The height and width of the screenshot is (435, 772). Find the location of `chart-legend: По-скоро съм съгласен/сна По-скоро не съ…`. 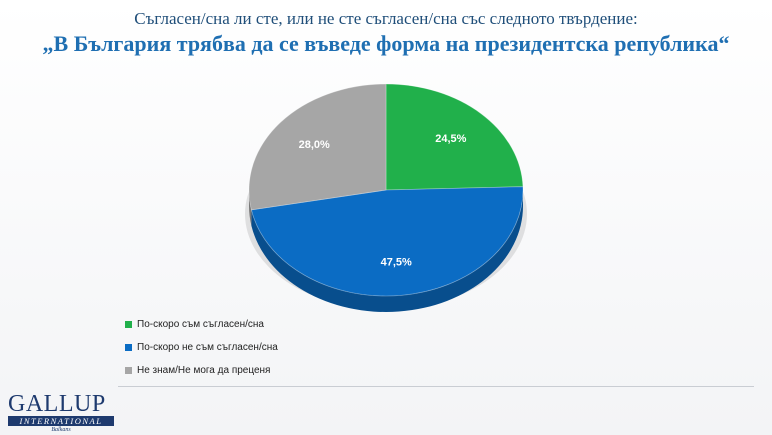

chart-legend: По-скоро съм съгласен/сна По-скоро не съ… is located at coordinates (240, 352).